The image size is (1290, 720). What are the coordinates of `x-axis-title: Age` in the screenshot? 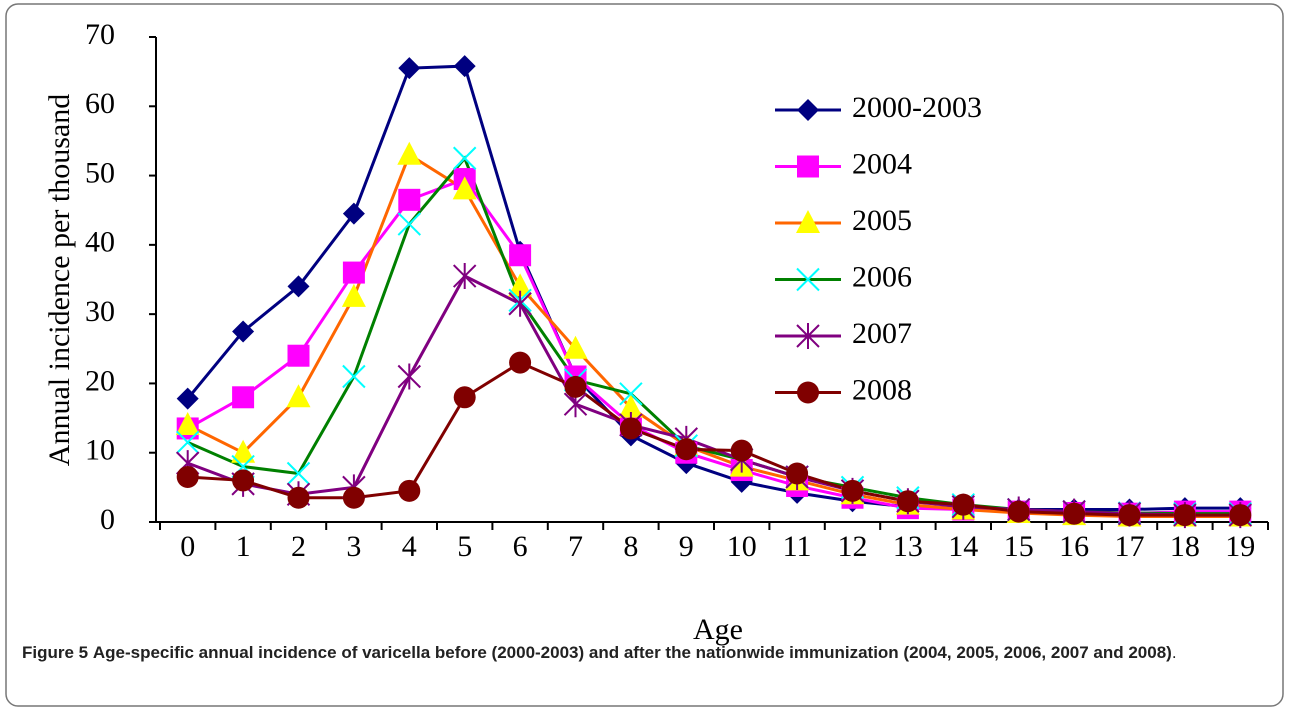 It's located at (718, 629).